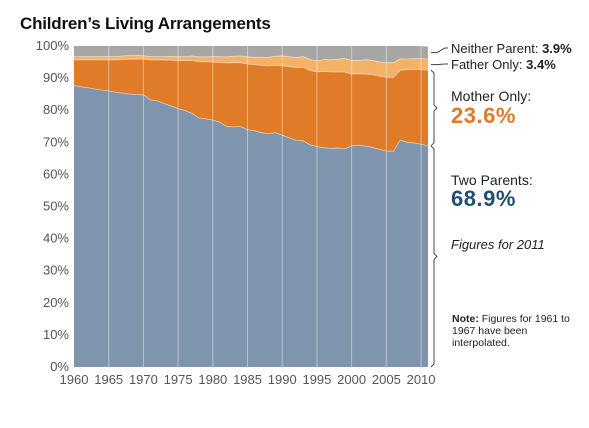 Image resolution: width=589 pixels, height=428 pixels. Describe the element at coordinates (282, 379) in the screenshot. I see `x-tick-label: 1990` at that location.